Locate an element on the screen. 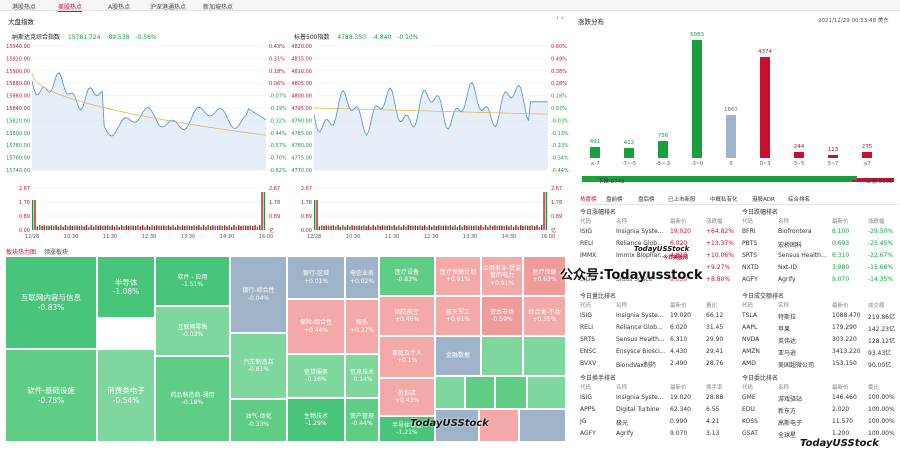 The width and height of the screenshot is (900, 450). table-cell: 游戏驿站 is located at coordinates (790, 399).